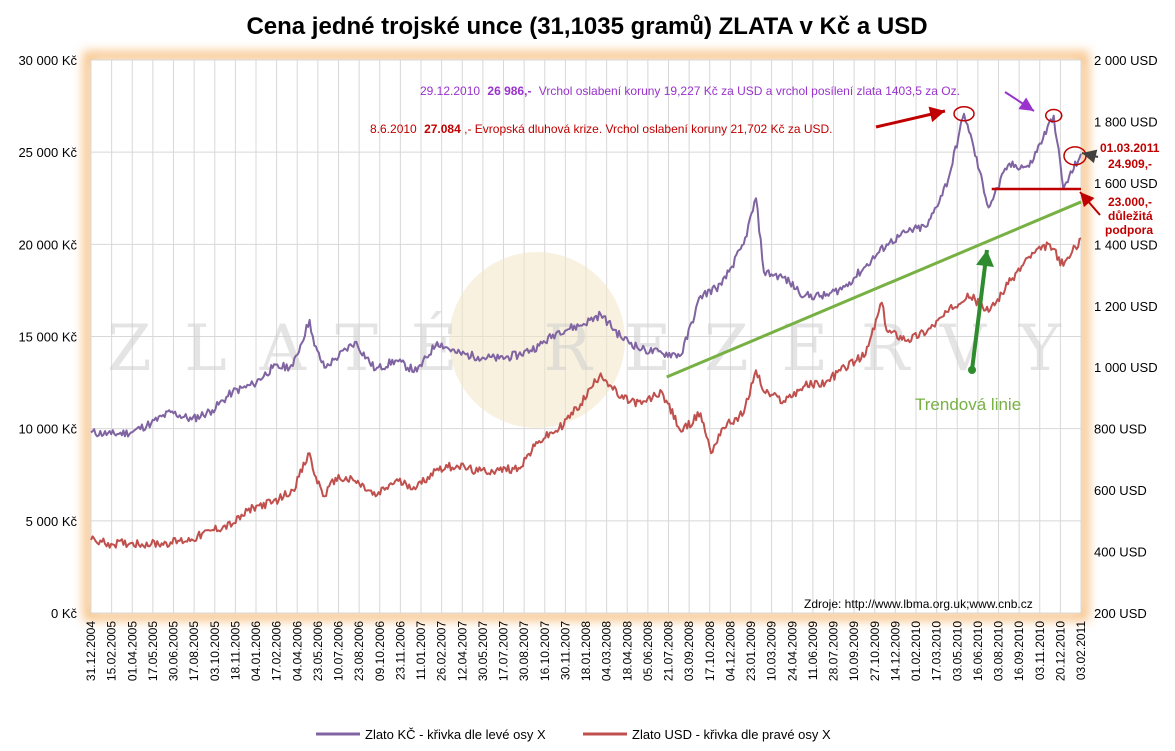  I want to click on annotation-peak-2010-06-date: 8.6.2010, so click(393, 129).